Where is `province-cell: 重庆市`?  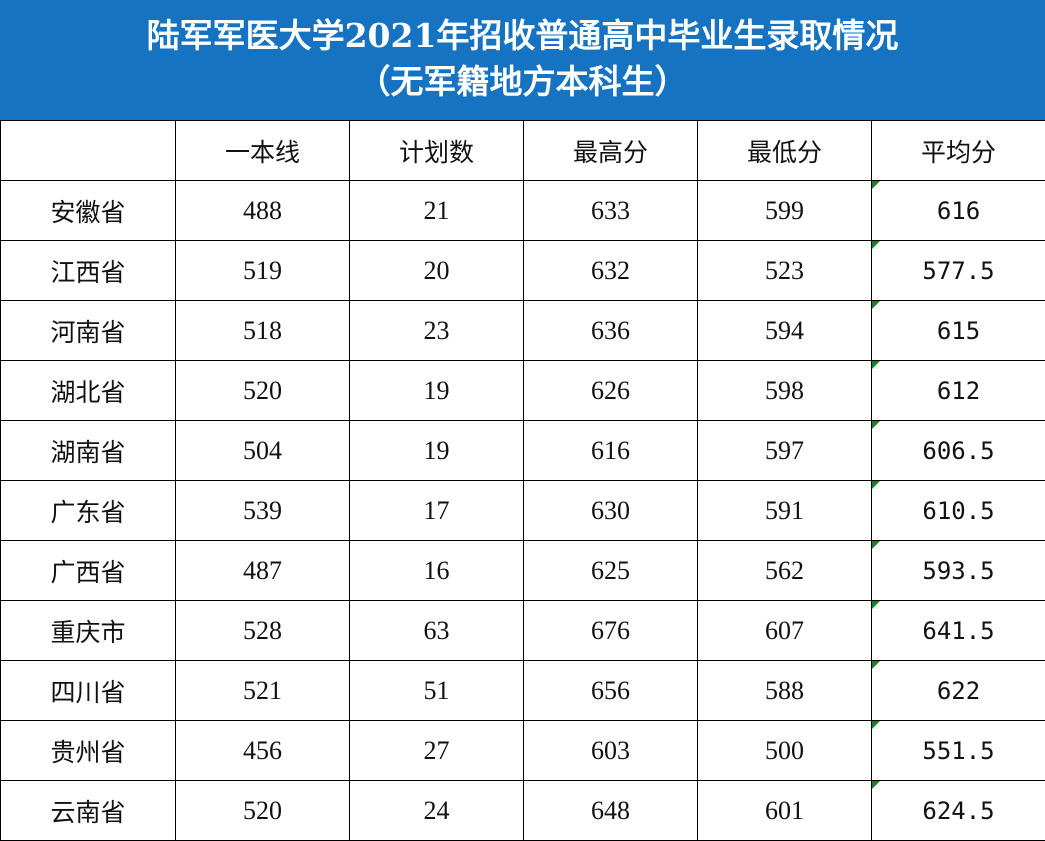
province-cell: 重庆市 is located at coordinates (88, 630).